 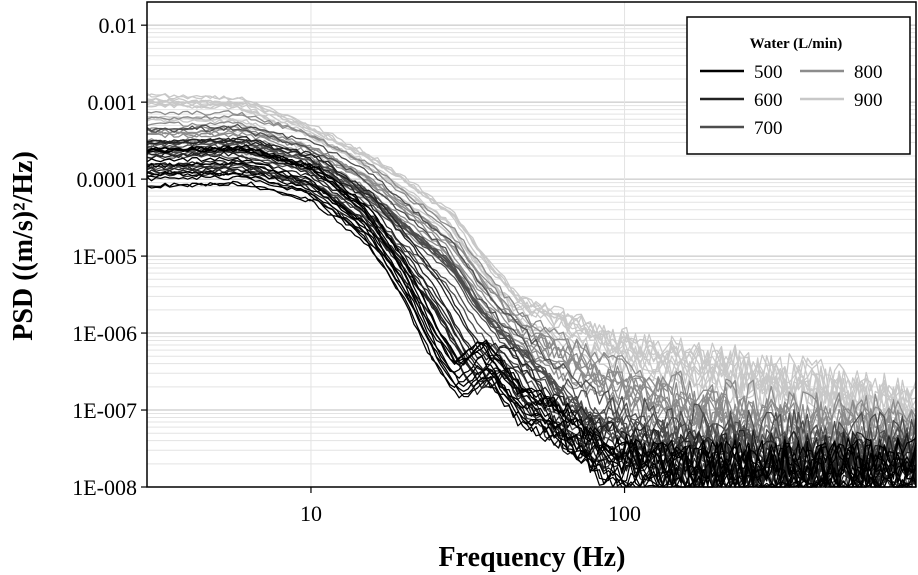 I want to click on legend-title: Water (L/min), so click(x=796, y=44).